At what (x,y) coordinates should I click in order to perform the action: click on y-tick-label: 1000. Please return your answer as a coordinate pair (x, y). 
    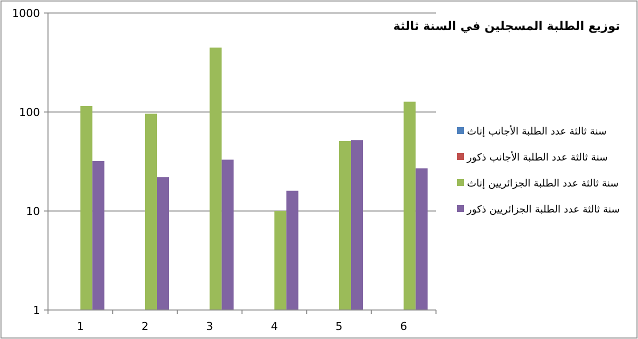
    Looking at the image, I should click on (26, 13).